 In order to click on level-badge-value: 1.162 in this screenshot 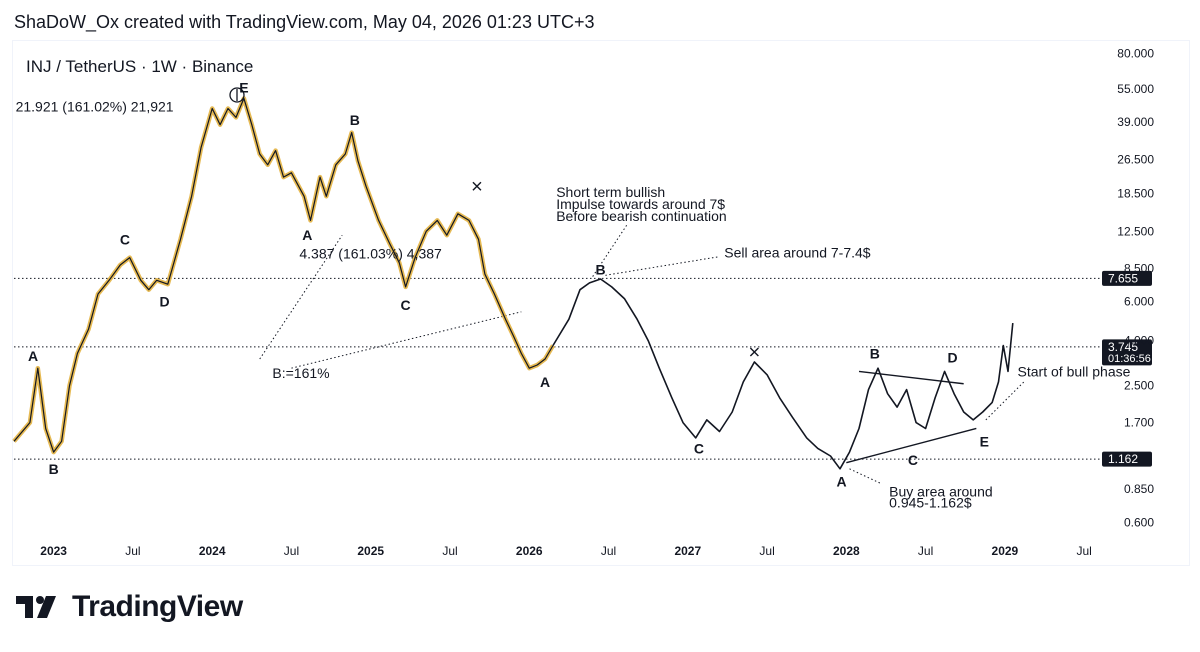, I will do `click(1123, 459)`.